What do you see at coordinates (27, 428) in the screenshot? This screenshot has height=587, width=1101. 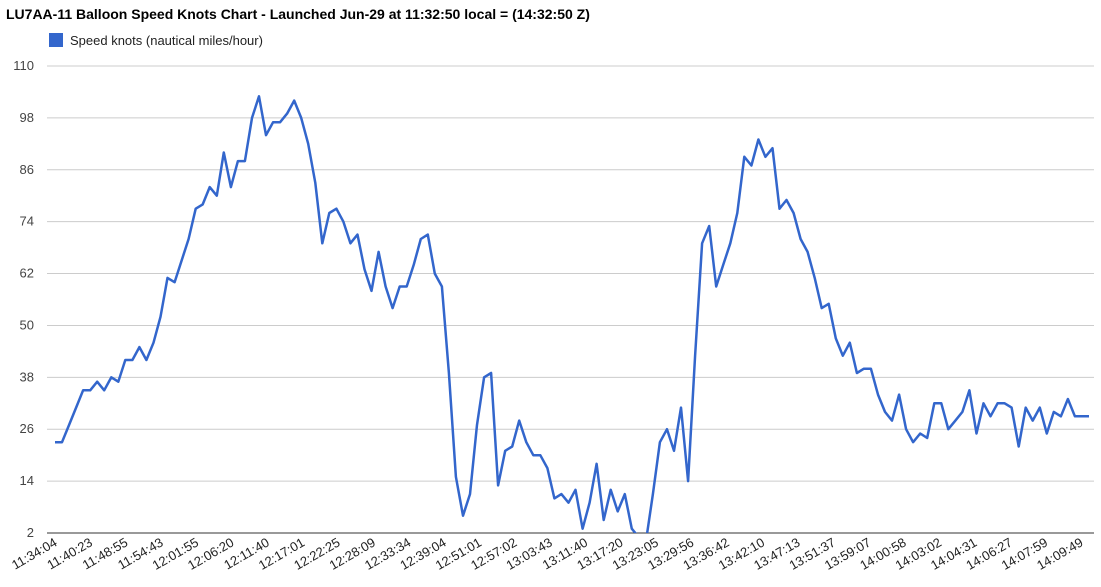 I see `y-tick-label: 26` at bounding box center [27, 428].